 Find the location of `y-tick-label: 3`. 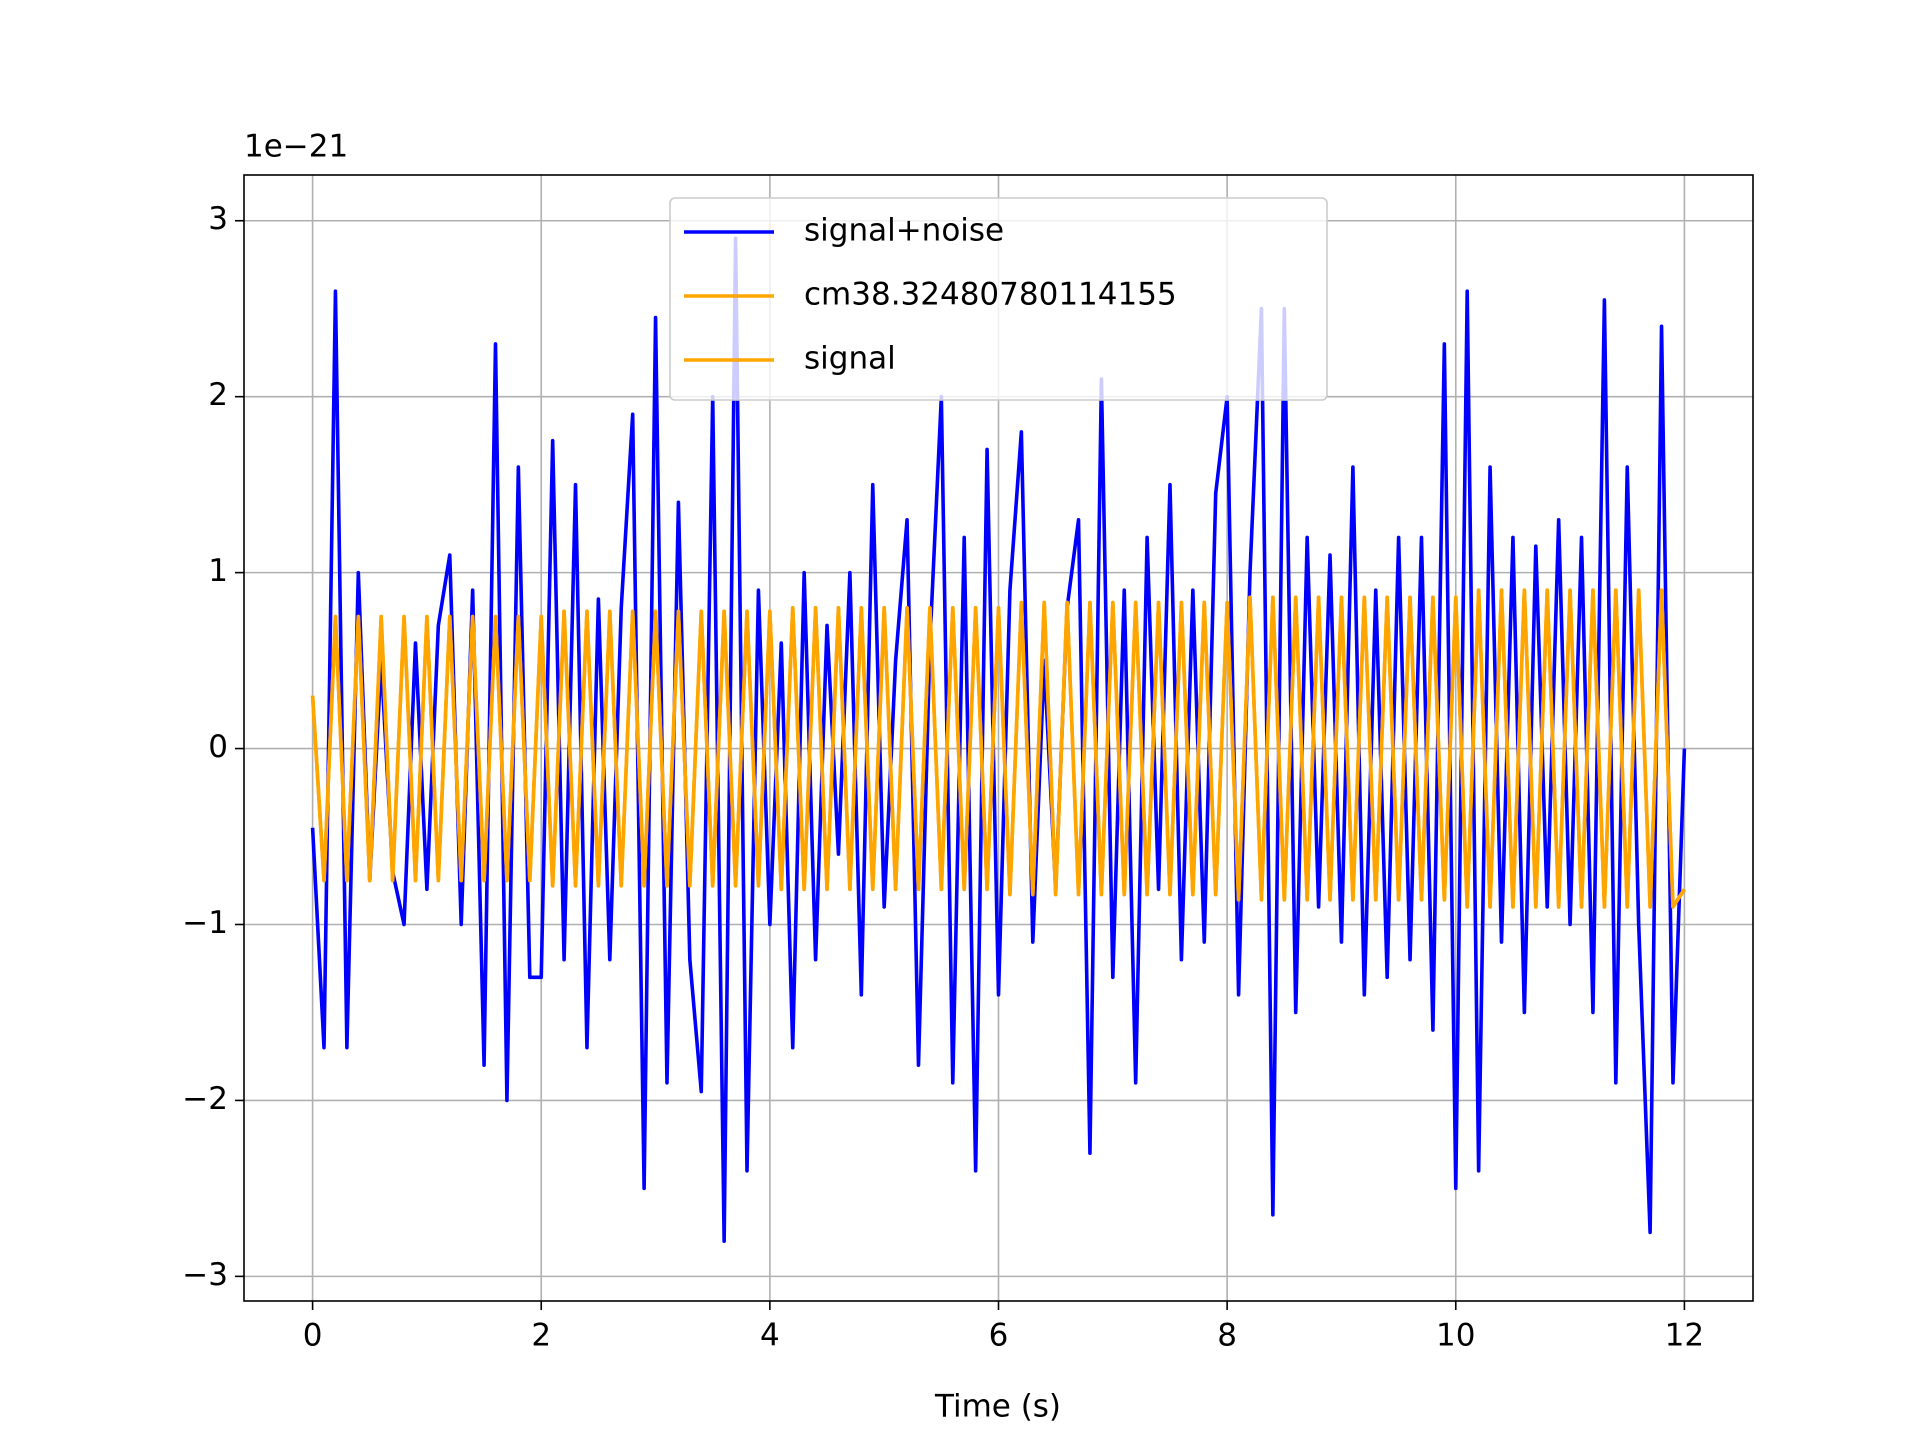

y-tick-label: 3 is located at coordinates (218, 219).